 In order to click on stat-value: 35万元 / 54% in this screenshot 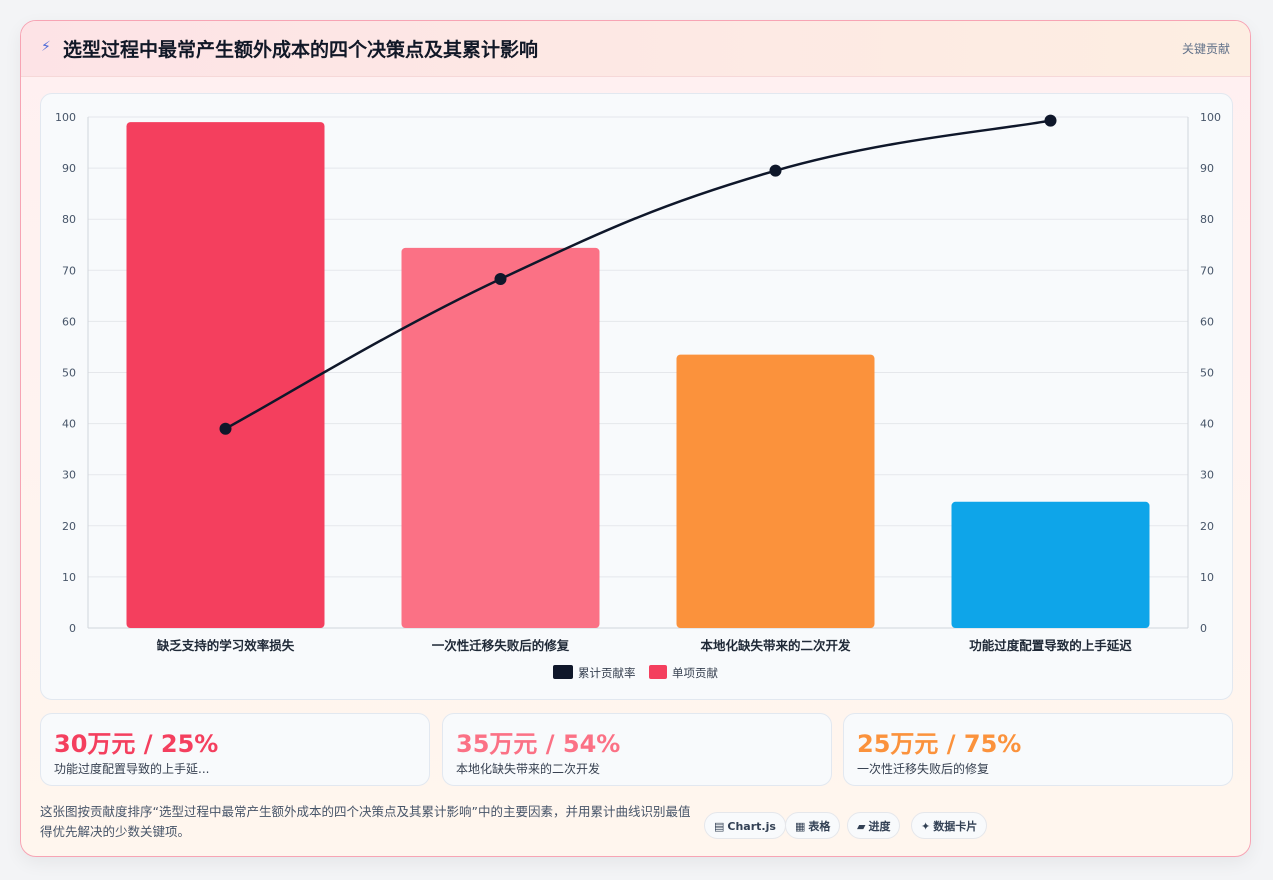, I will do `click(538, 744)`.